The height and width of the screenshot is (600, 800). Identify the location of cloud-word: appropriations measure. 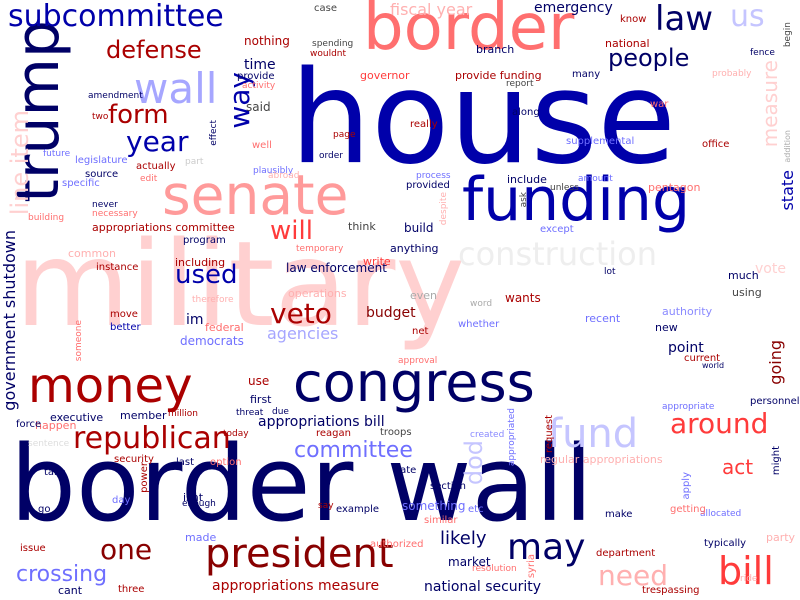
(296, 586).